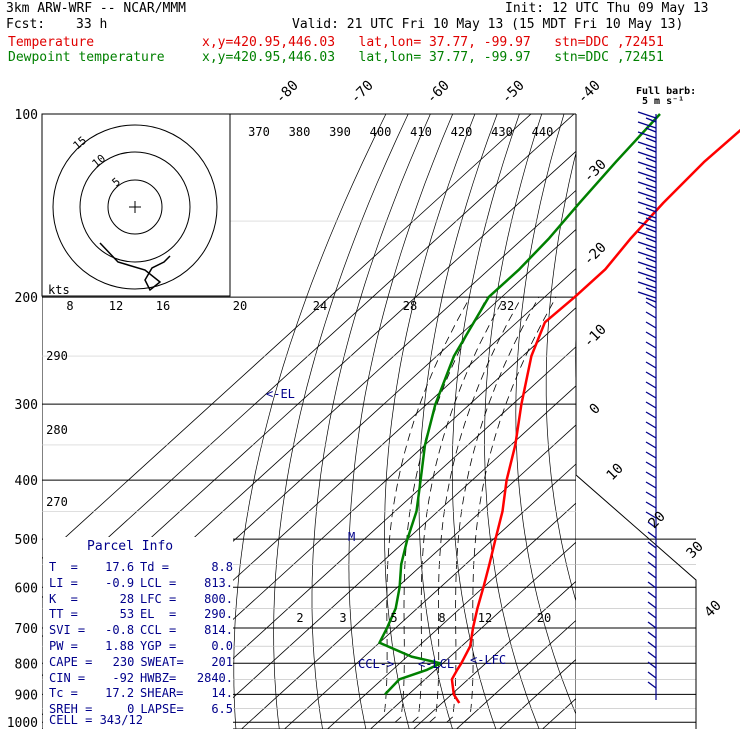 This screenshot has height=740, width=740. I want to click on temperature-tick-label: 40, so click(713, 609).